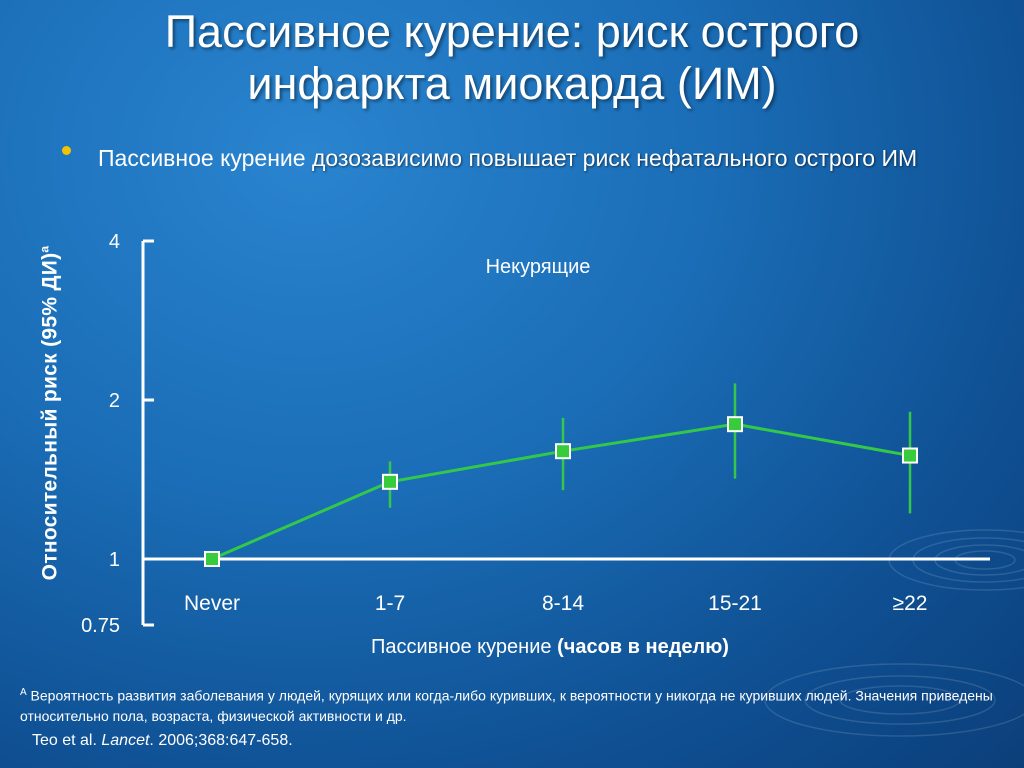 The width and height of the screenshot is (1024, 768). Describe the element at coordinates (23, 692) in the screenshot. I see `footnote-marker: A` at that location.